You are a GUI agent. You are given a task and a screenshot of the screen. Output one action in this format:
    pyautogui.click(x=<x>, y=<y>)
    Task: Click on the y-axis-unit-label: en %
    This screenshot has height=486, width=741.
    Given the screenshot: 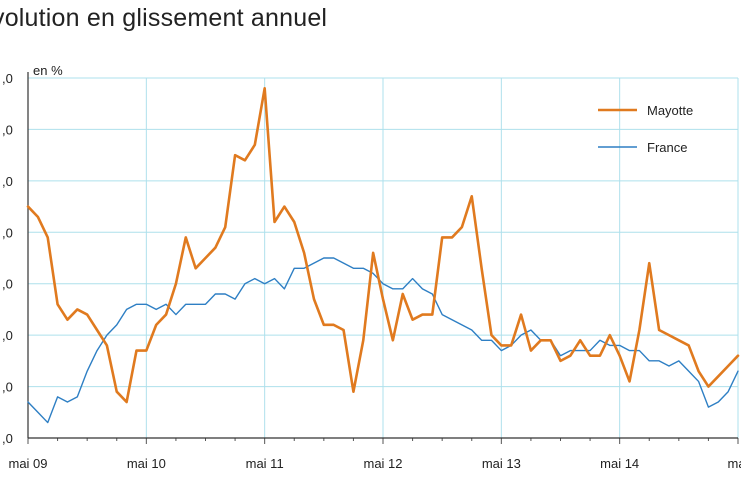 What is the action you would take?
    pyautogui.click(x=48, y=70)
    